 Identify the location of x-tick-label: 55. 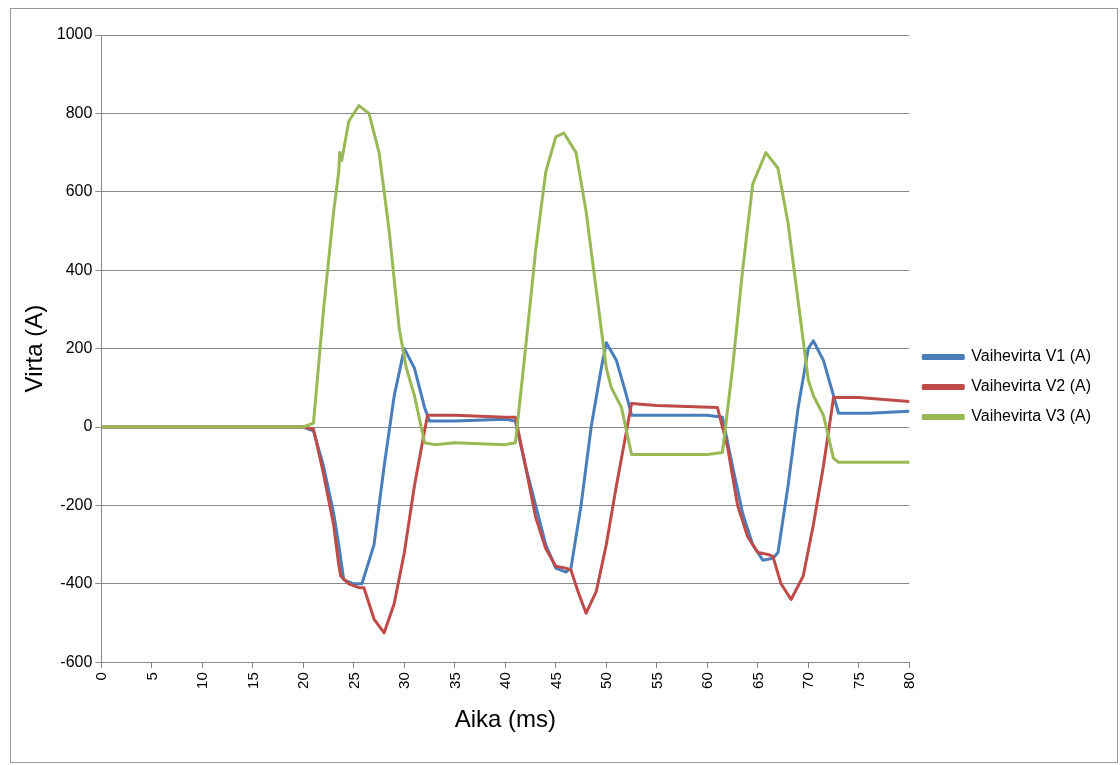
(656, 680).